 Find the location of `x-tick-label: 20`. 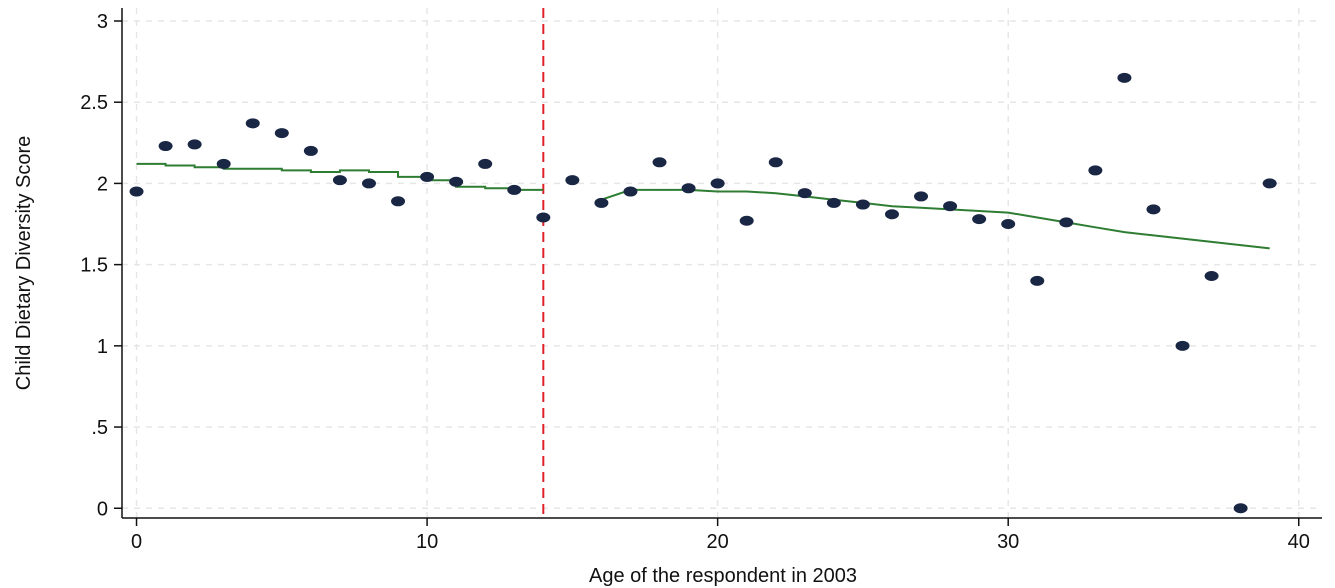

x-tick-label: 20 is located at coordinates (718, 542).